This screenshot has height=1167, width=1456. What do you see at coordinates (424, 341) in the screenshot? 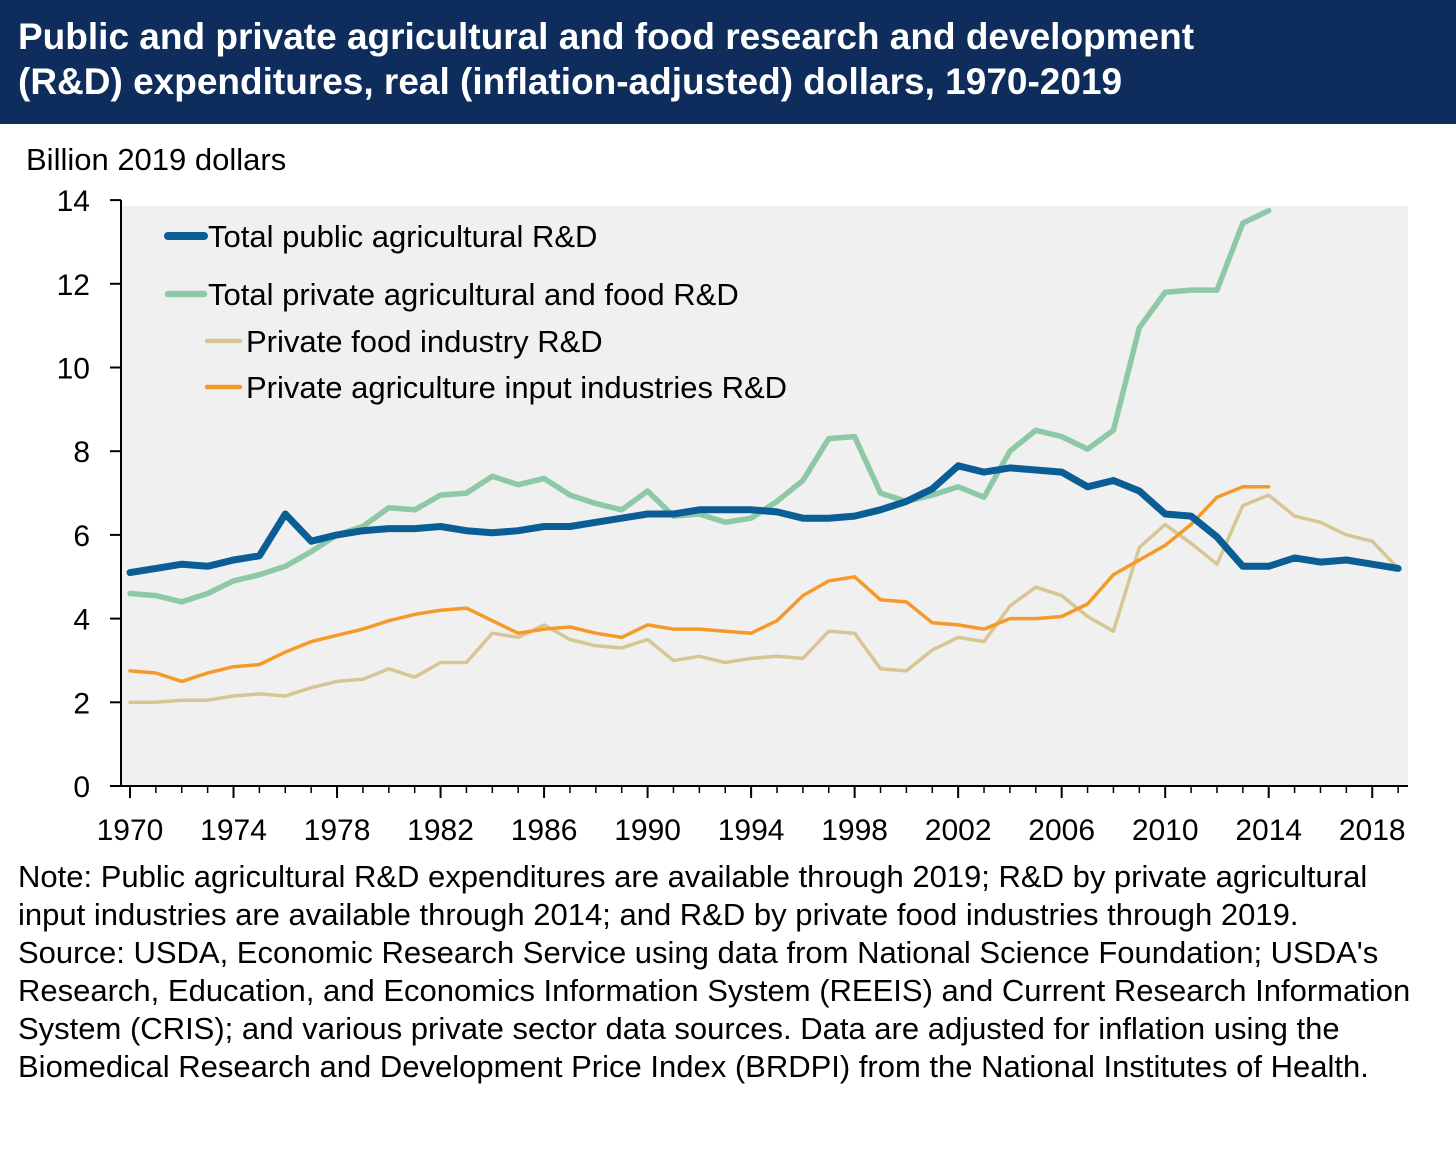
I see `legend-label: Private food industry R&D` at bounding box center [424, 341].